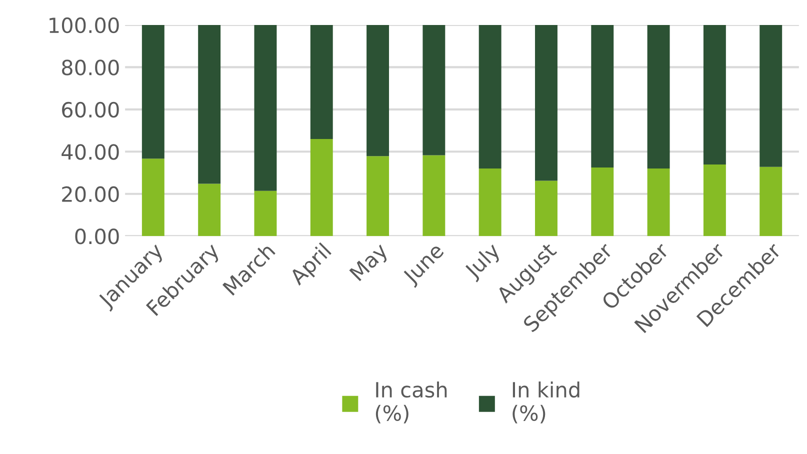 The width and height of the screenshot is (807, 454). Describe the element at coordinates (90, 152) in the screenshot. I see `y-tick-label: 40.00` at that location.